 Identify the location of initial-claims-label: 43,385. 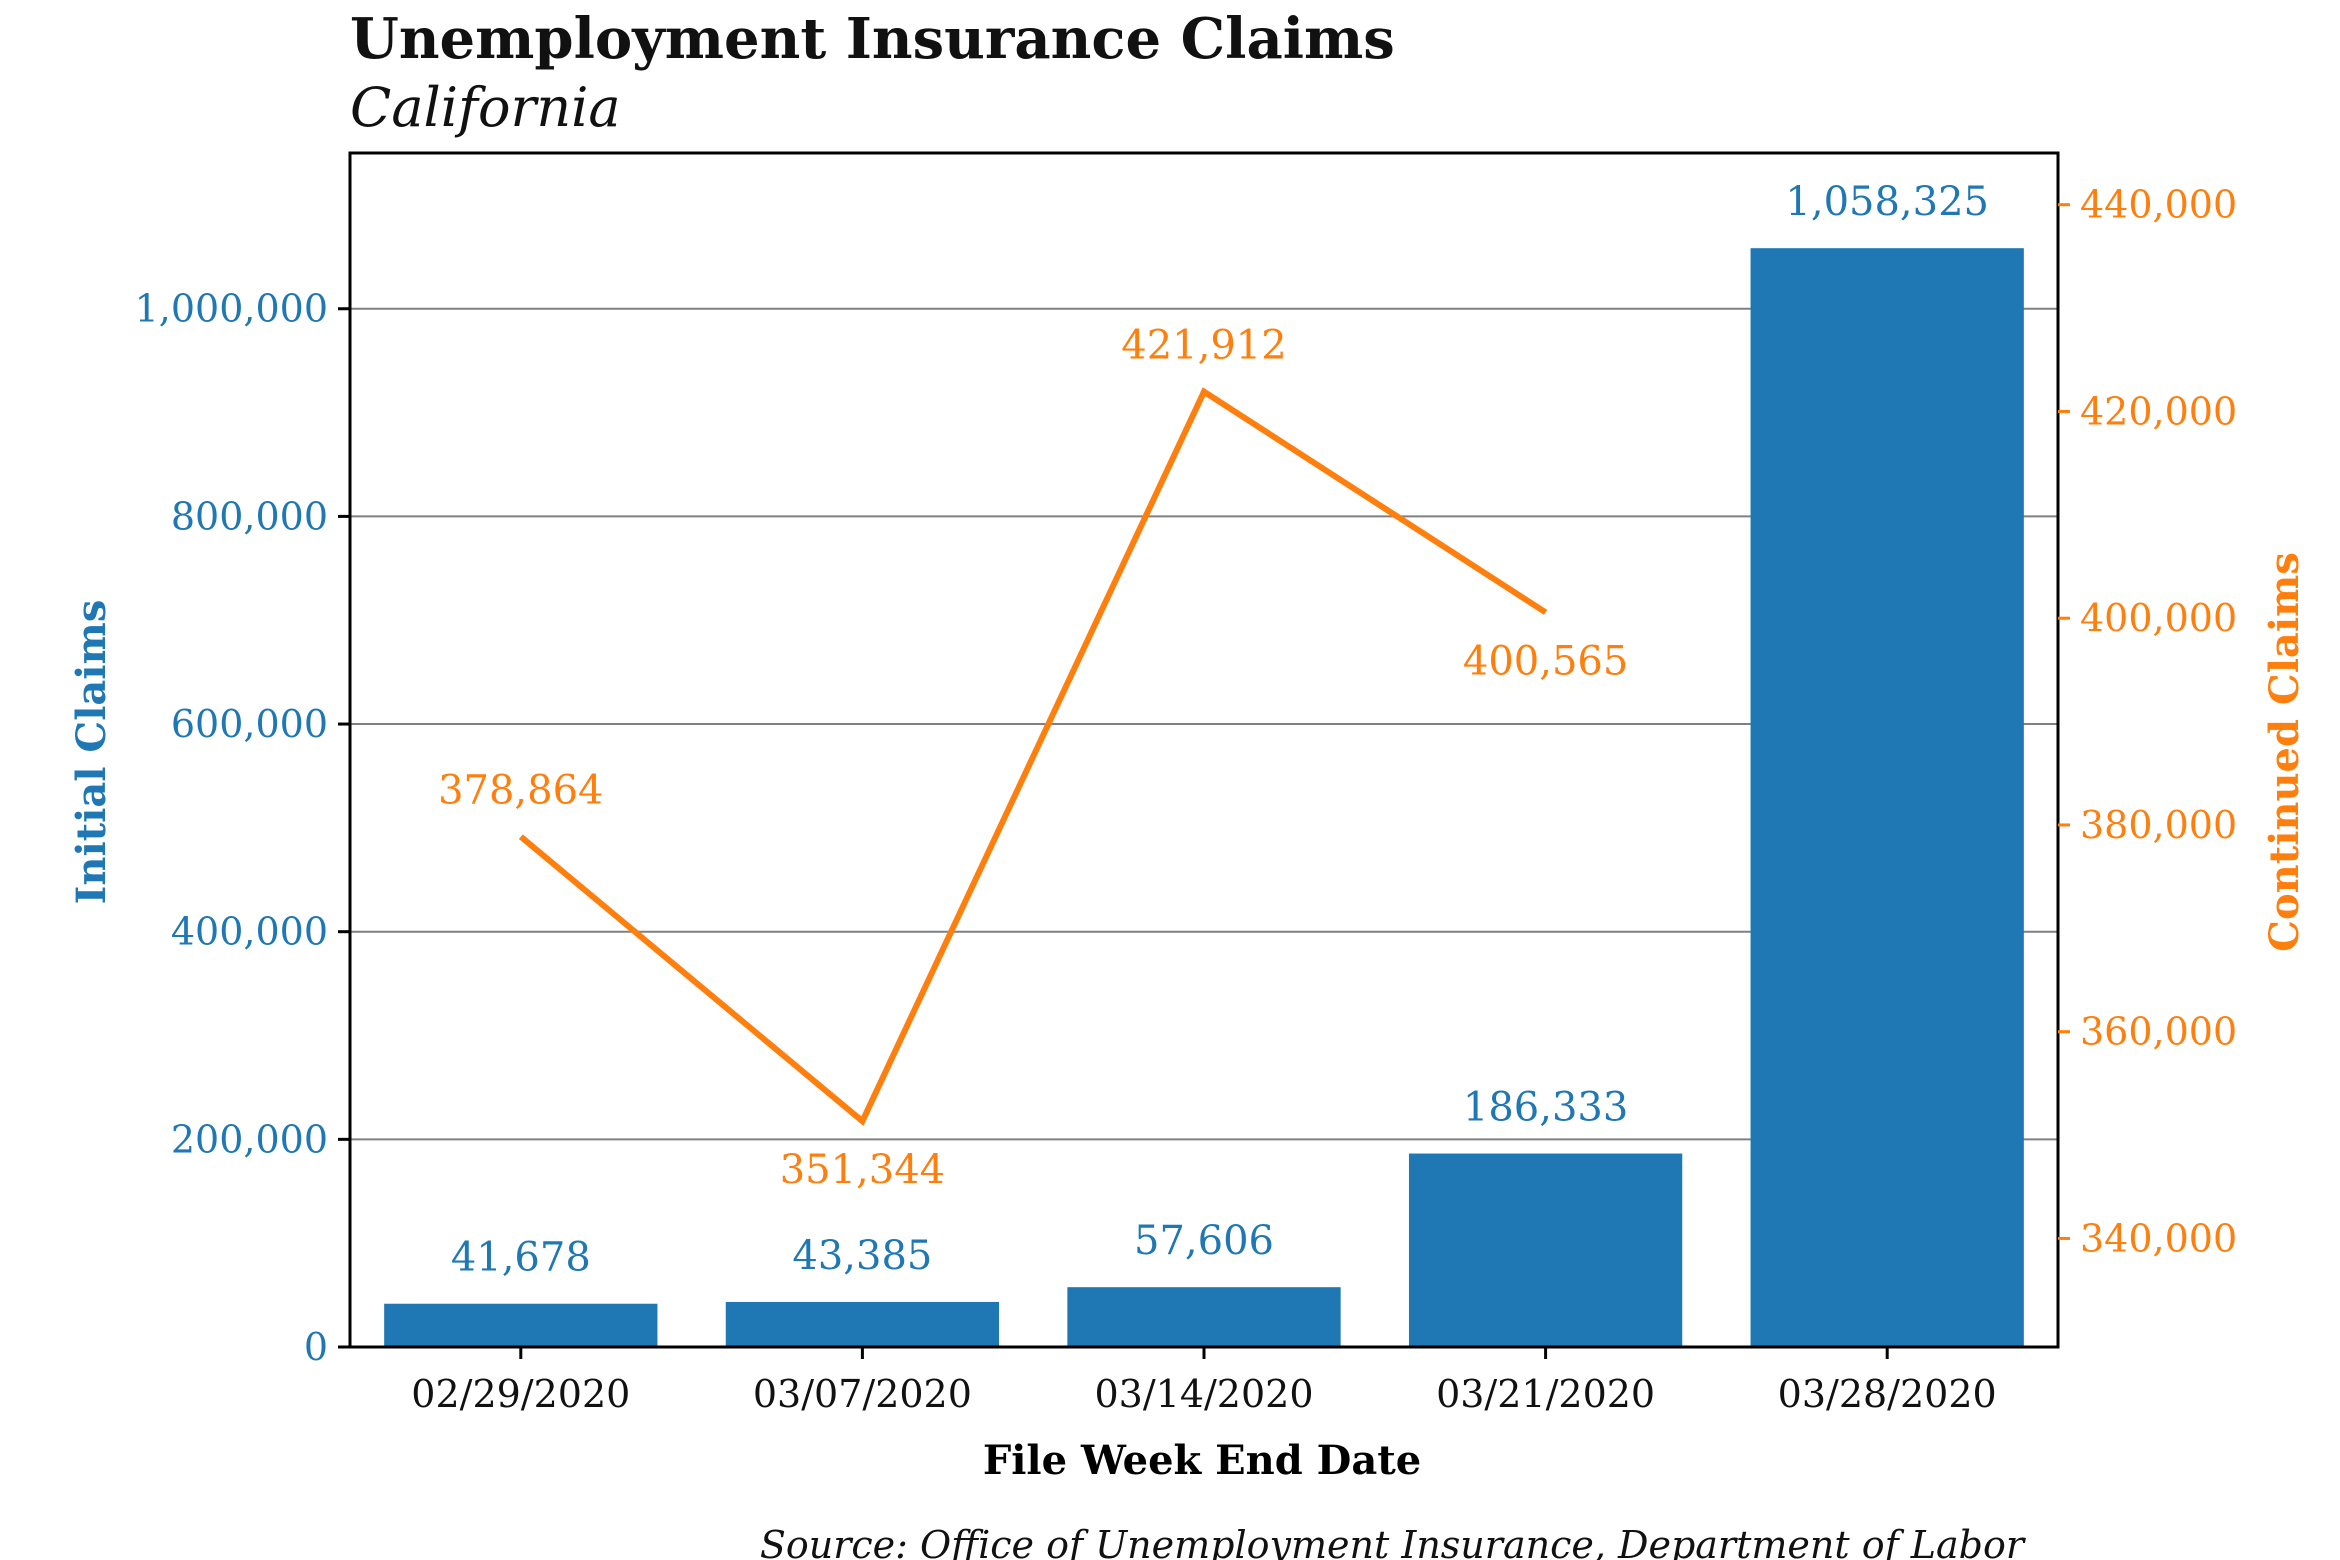
(862, 1256).